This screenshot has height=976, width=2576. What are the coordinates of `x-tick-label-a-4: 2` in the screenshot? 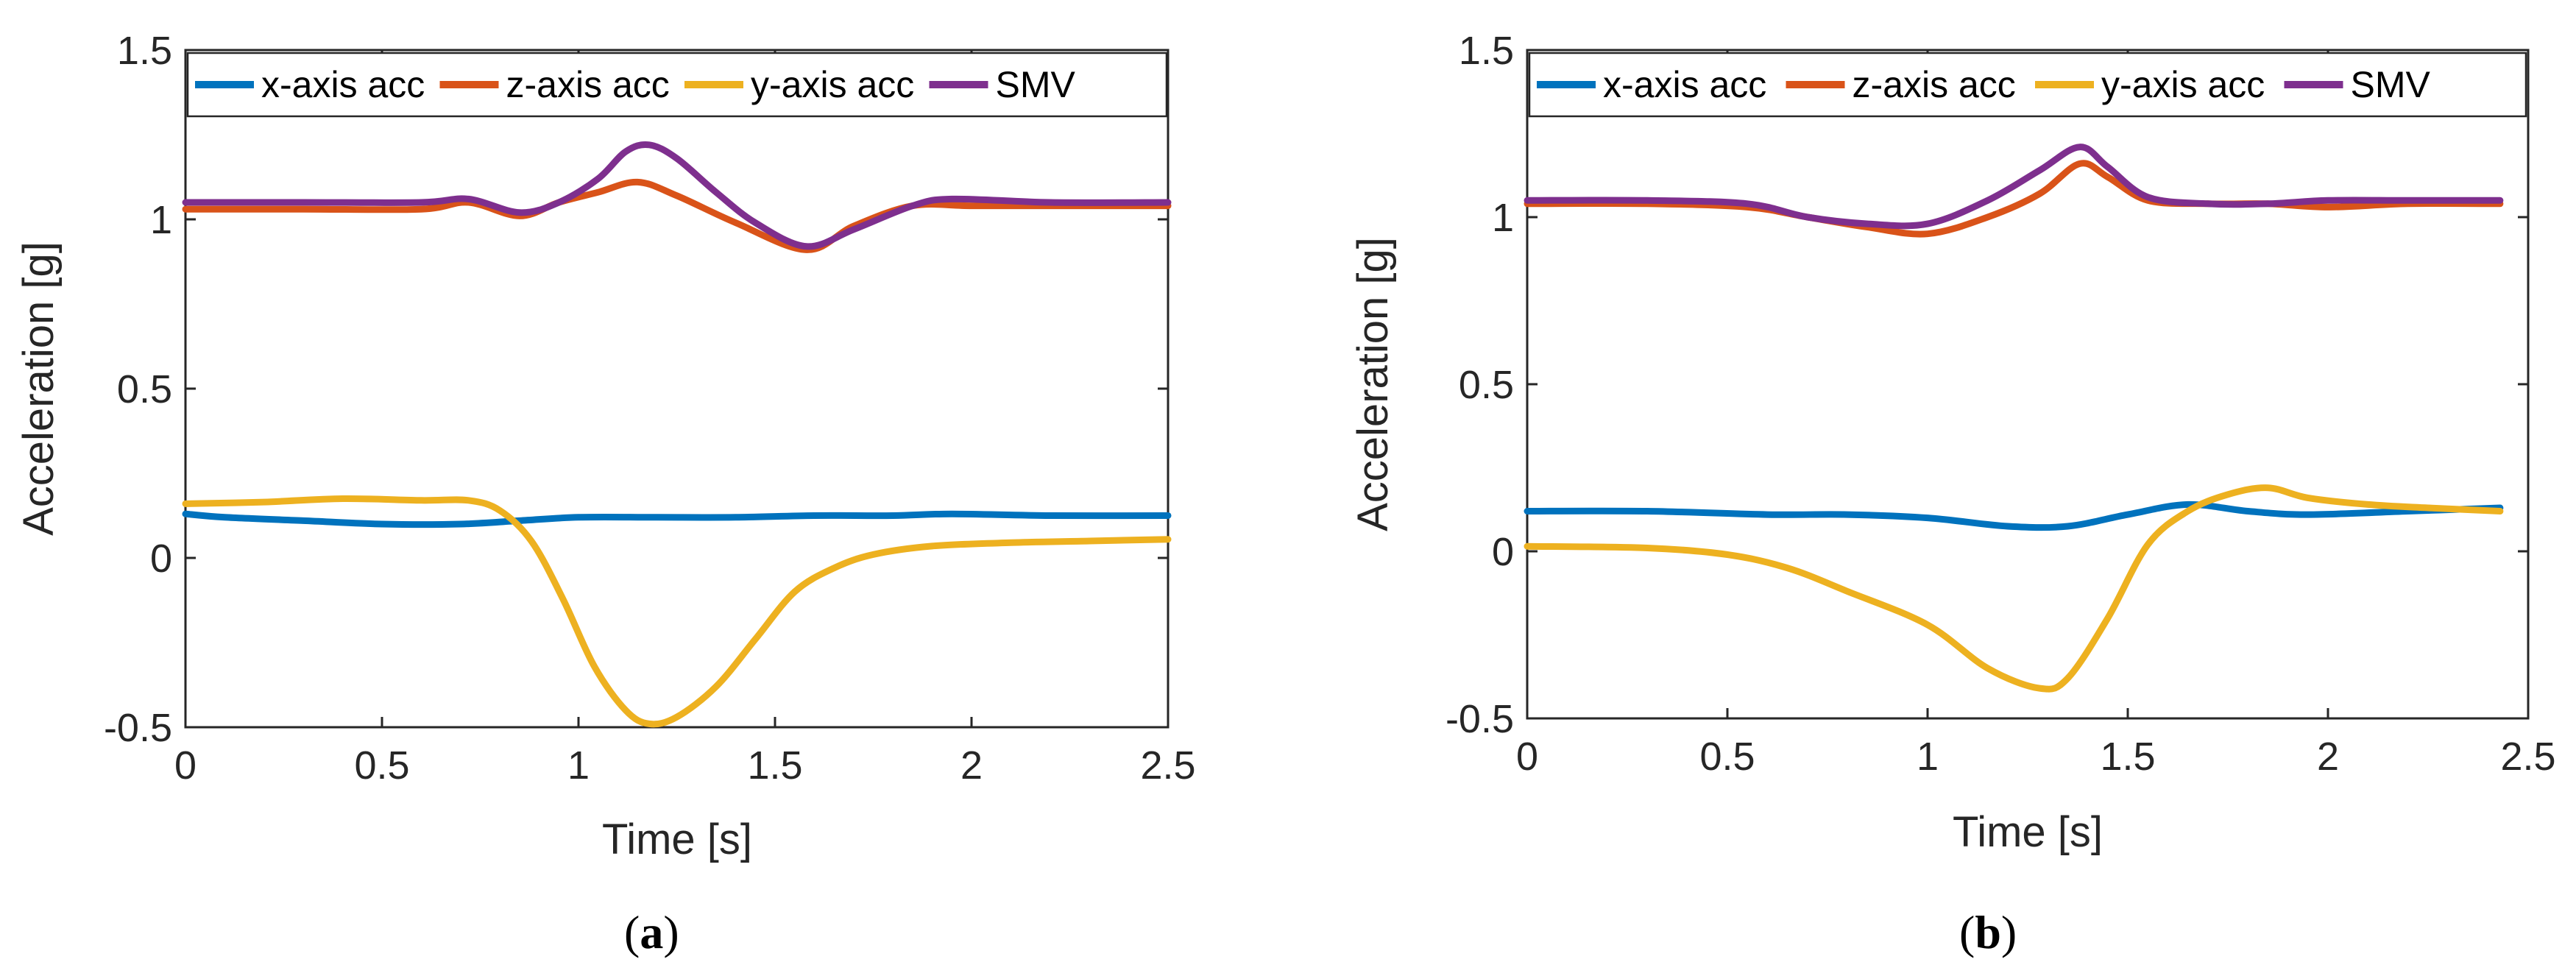 It's located at (971, 765).